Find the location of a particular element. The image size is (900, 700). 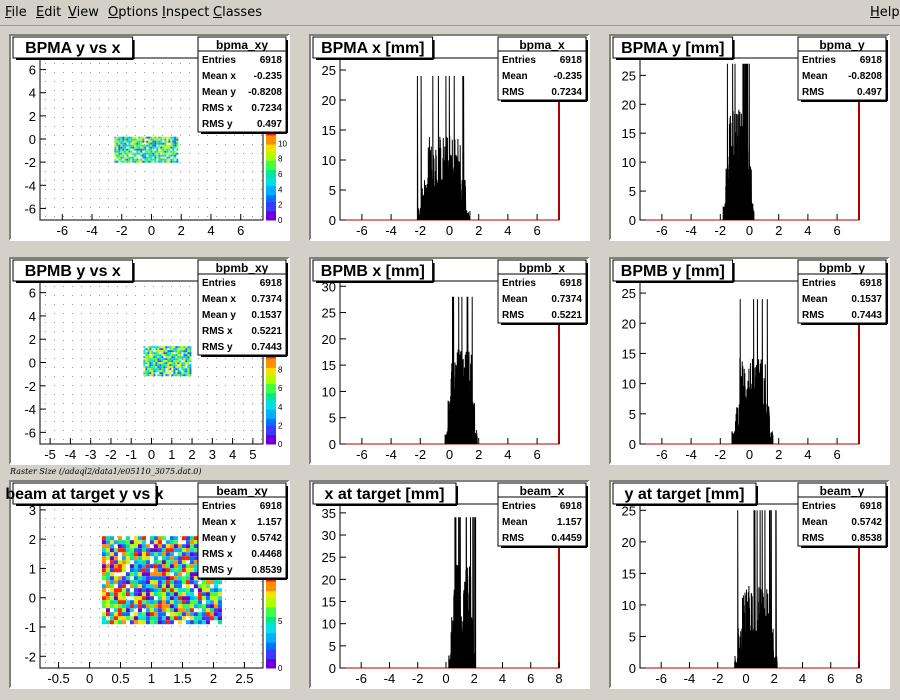

menu-classes: Classes is located at coordinates (237, 12).